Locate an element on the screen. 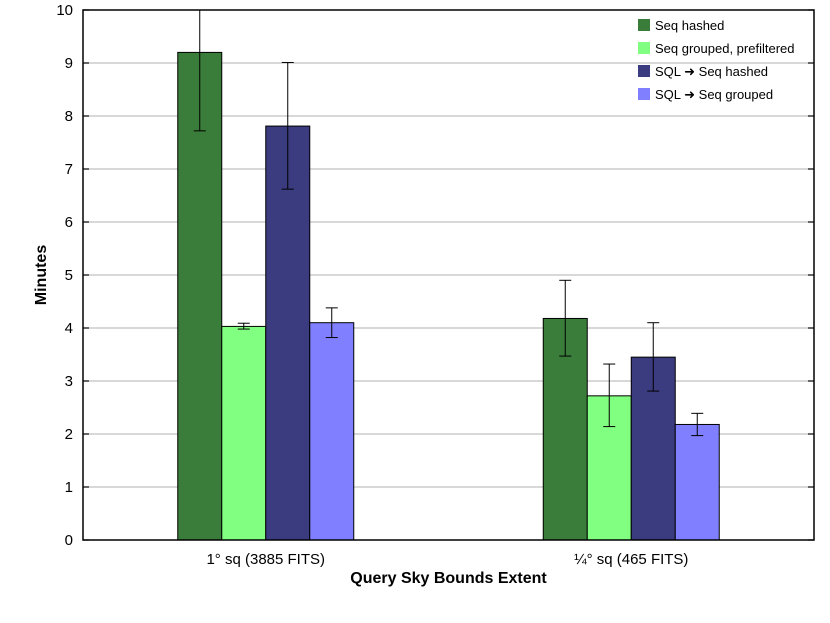  y-tick-label: 10 is located at coordinates (64, 10).